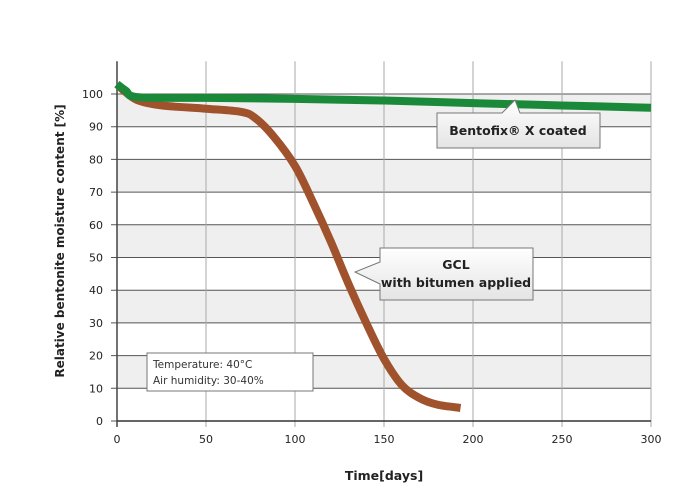 The image size is (696, 492). What do you see at coordinates (384, 475) in the screenshot?
I see `x-axis-label: Time[days]` at bounding box center [384, 475].